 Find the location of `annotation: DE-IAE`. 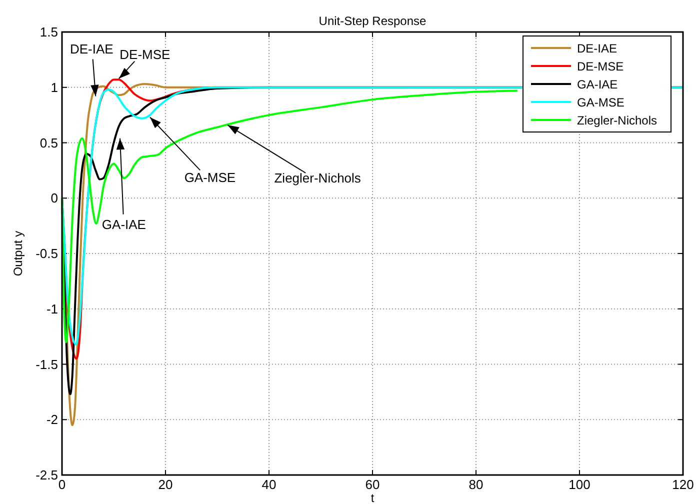

annotation: DE-IAE is located at coordinates (92, 49).